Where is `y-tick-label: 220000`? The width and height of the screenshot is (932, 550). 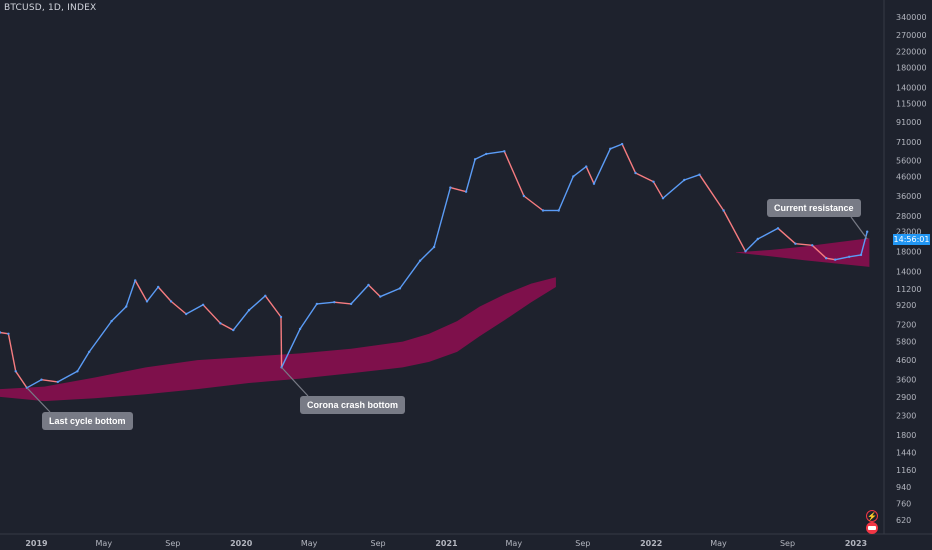 y-tick-label: 220000 is located at coordinates (911, 52).